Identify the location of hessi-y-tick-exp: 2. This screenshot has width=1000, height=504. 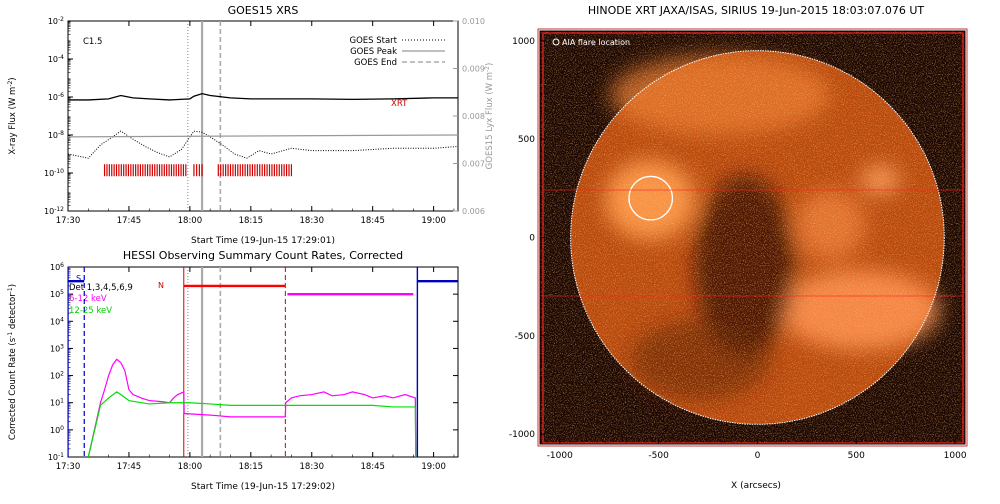
(62, 373).